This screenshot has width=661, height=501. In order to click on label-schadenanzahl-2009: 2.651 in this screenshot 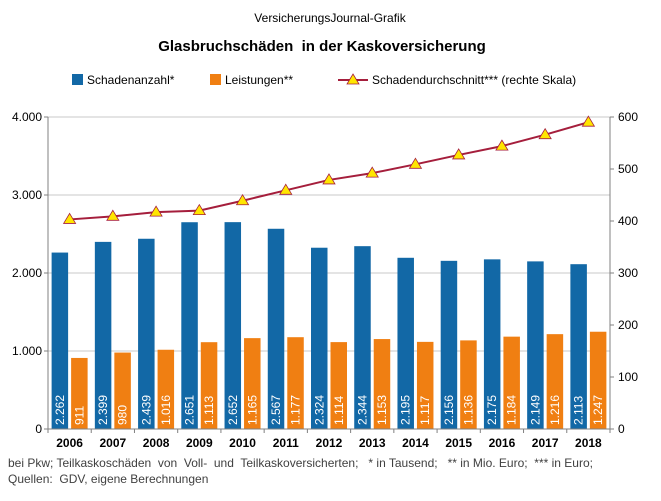, I will do `click(190, 410)`.